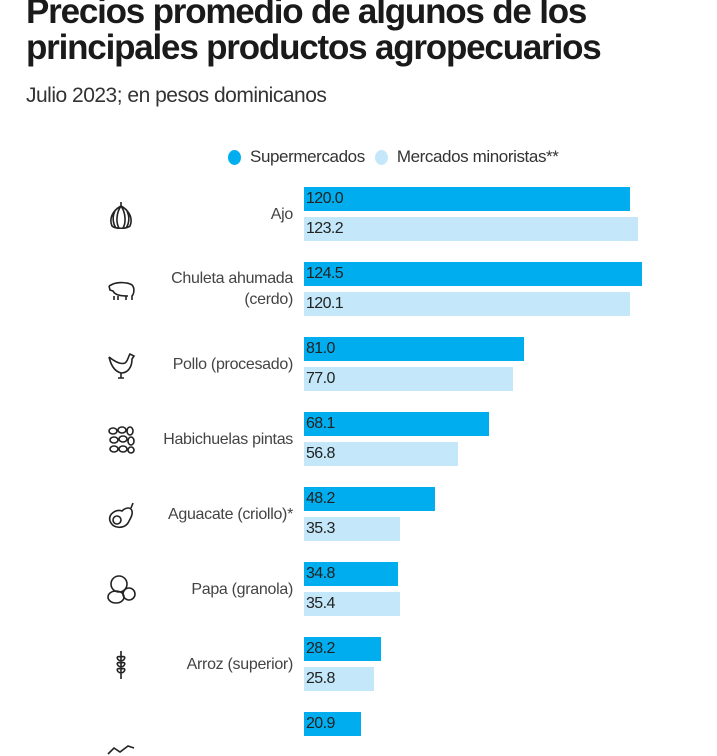 Image resolution: width=717 pixels, height=756 pixels. What do you see at coordinates (176, 95) in the screenshot?
I see `chart-subtitle: Julio 2023; en pesos dominicanos` at bounding box center [176, 95].